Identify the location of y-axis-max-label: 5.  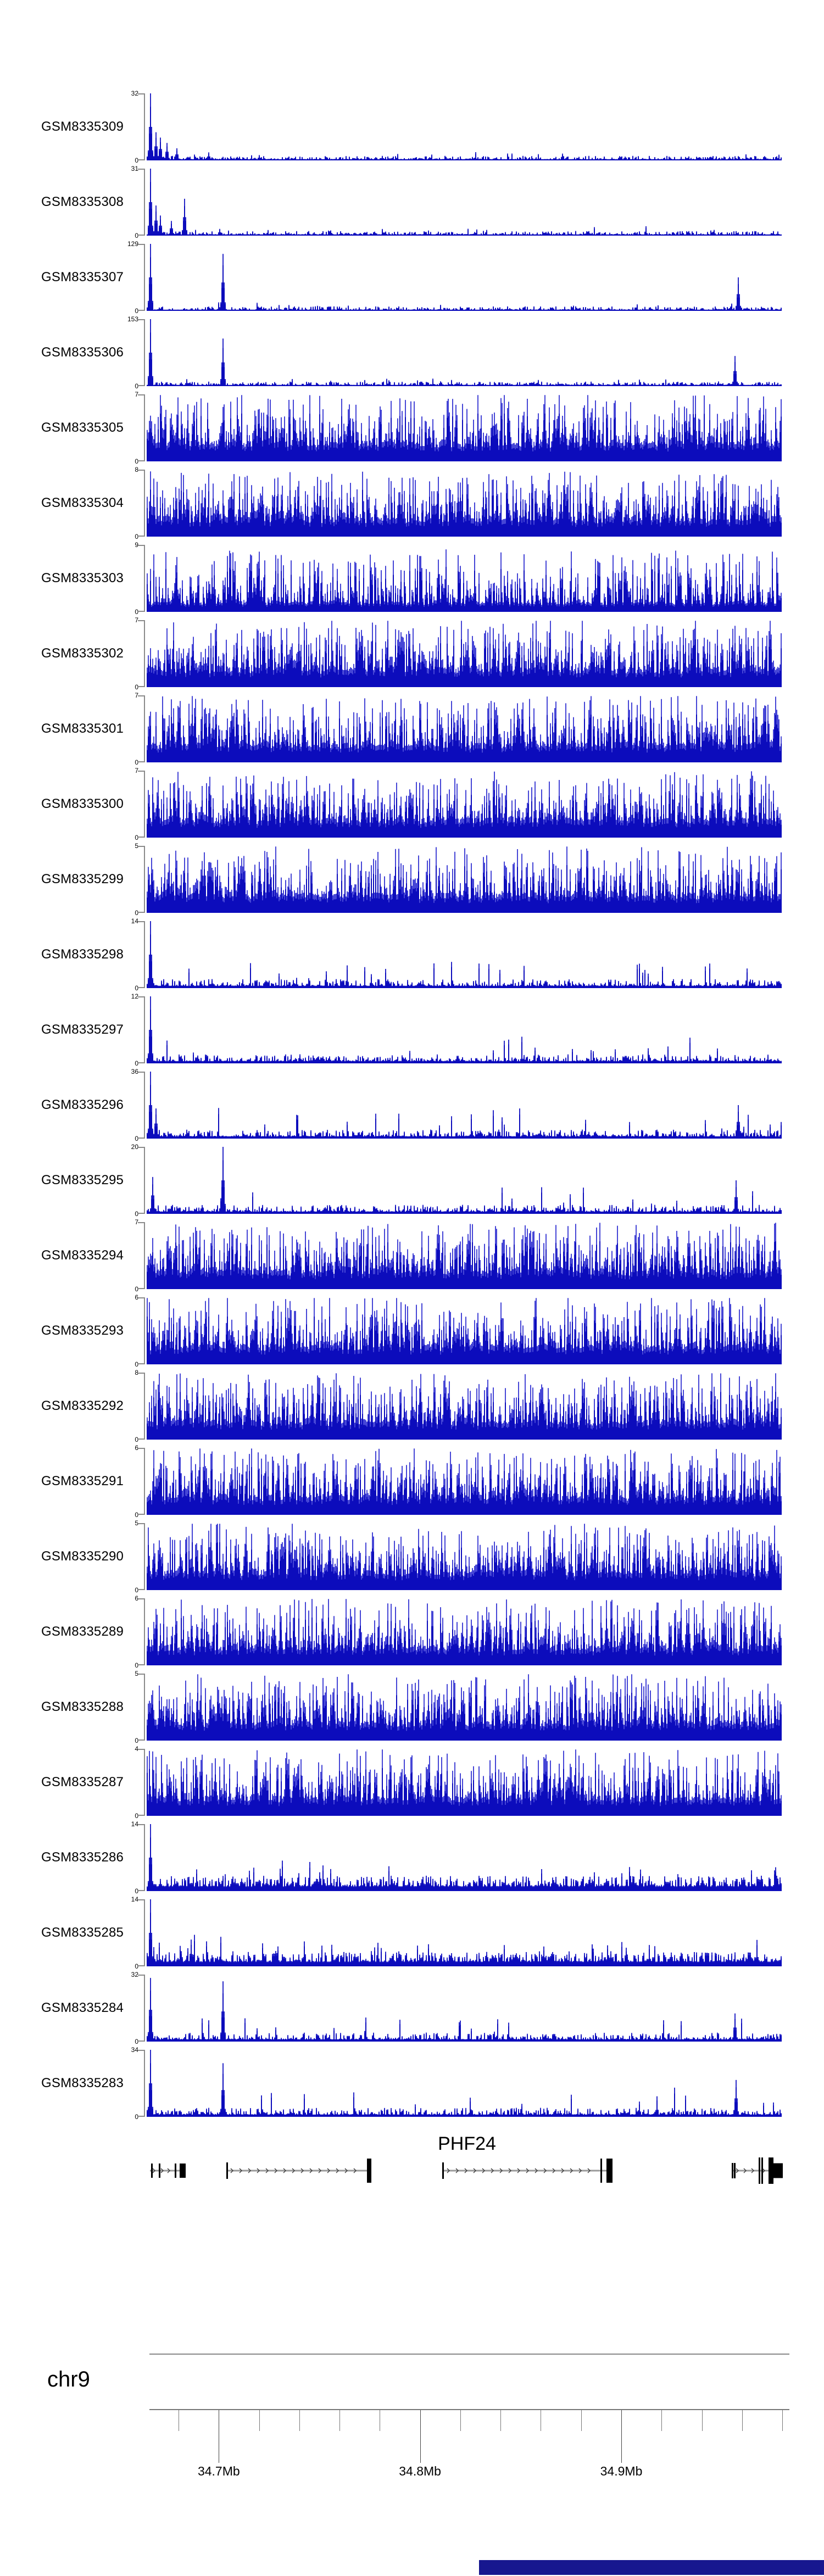
(136, 846).